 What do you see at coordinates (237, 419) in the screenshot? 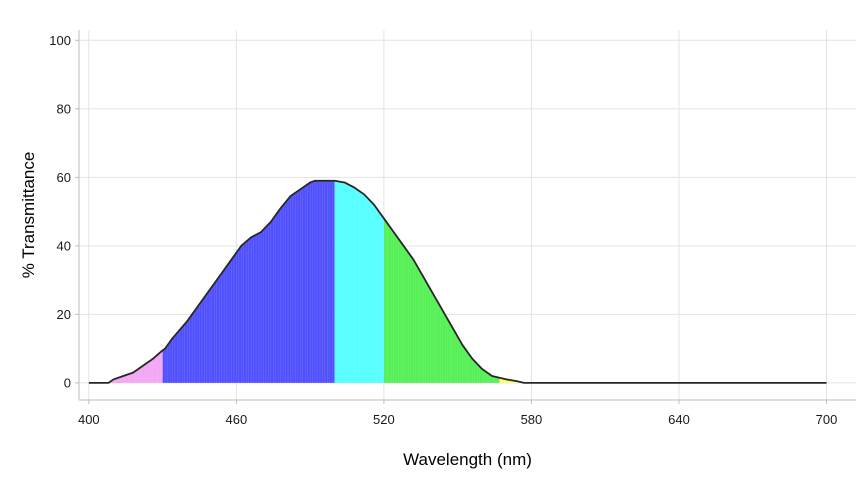
I see `x-tick-label-460: 460` at bounding box center [237, 419].